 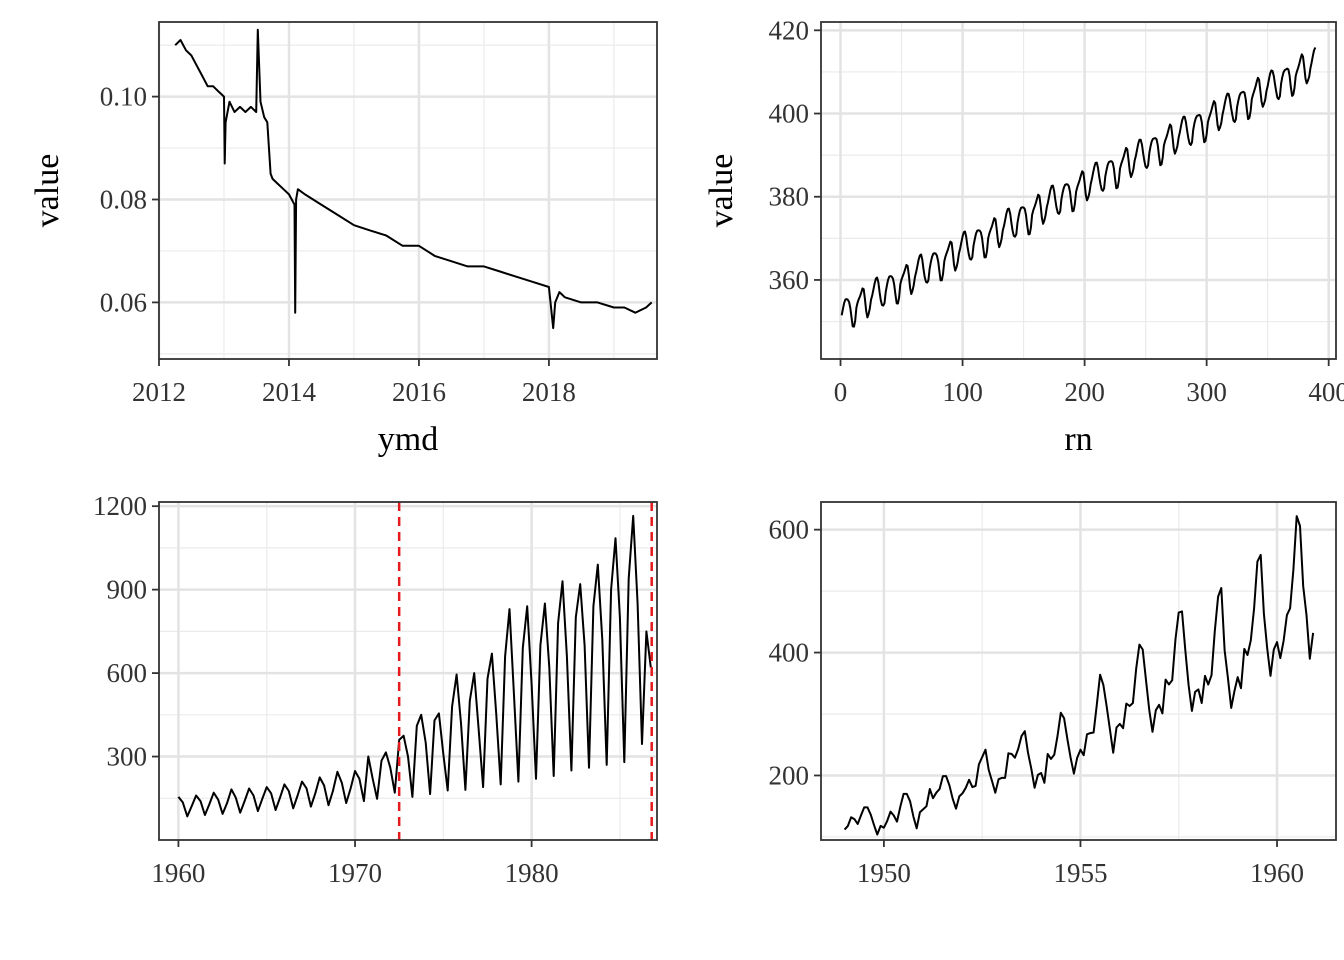 What do you see at coordinates (1080, 873) in the screenshot?
I see `x-tick-label: 1955` at bounding box center [1080, 873].